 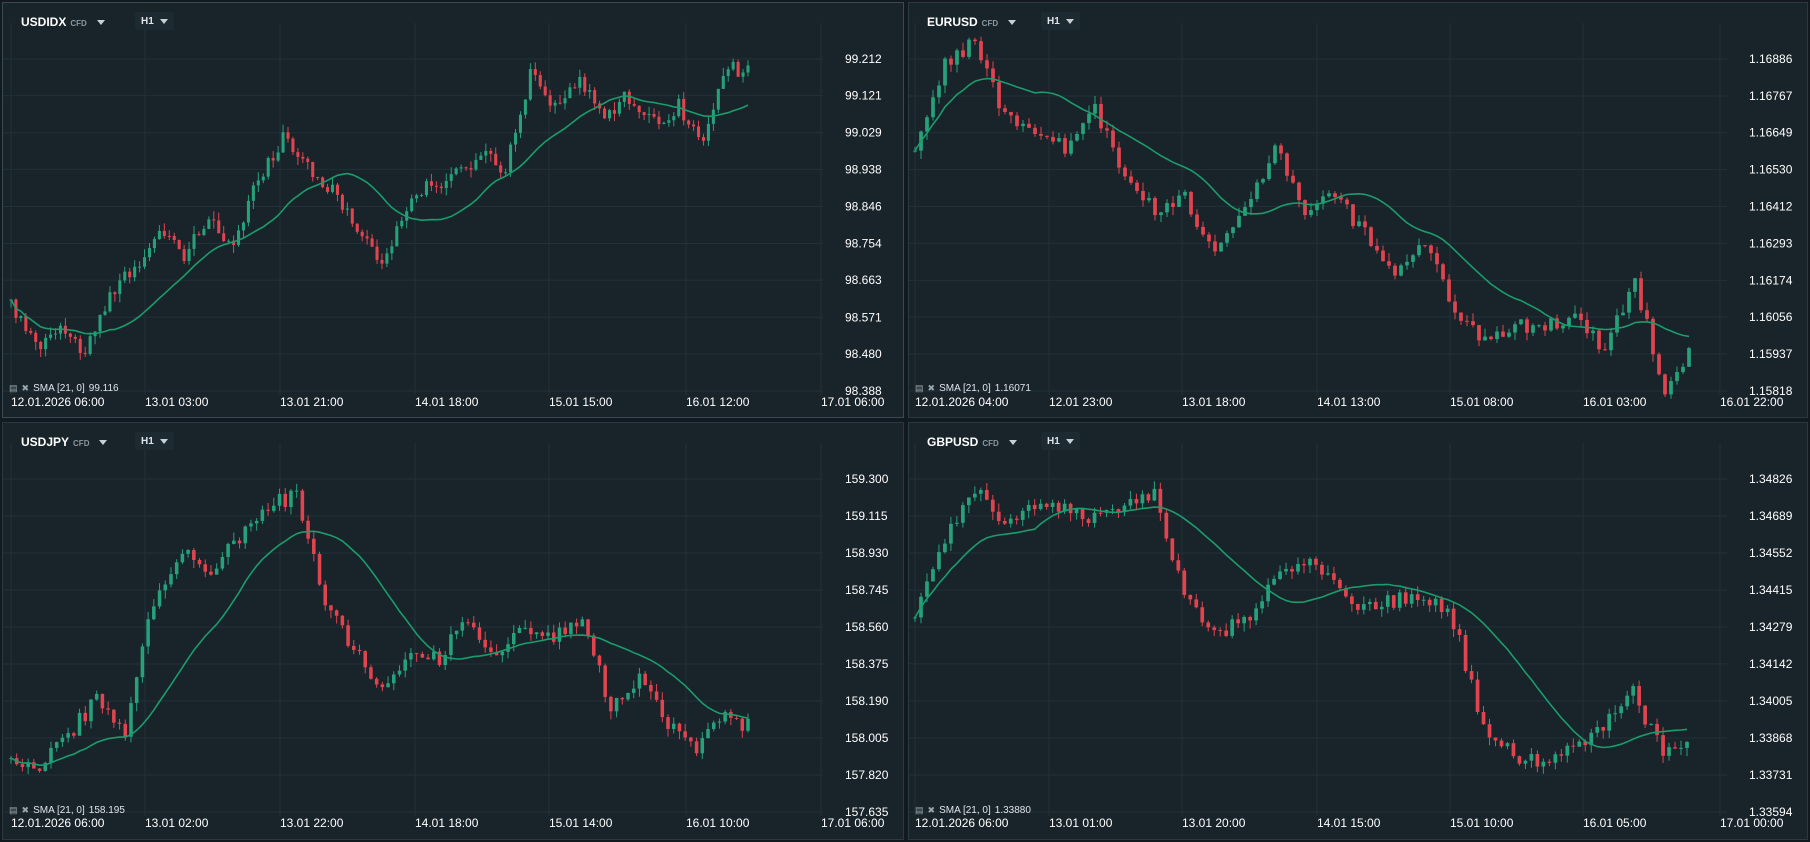 I want to click on y-tick-label: 158.930, so click(x=867, y=553).